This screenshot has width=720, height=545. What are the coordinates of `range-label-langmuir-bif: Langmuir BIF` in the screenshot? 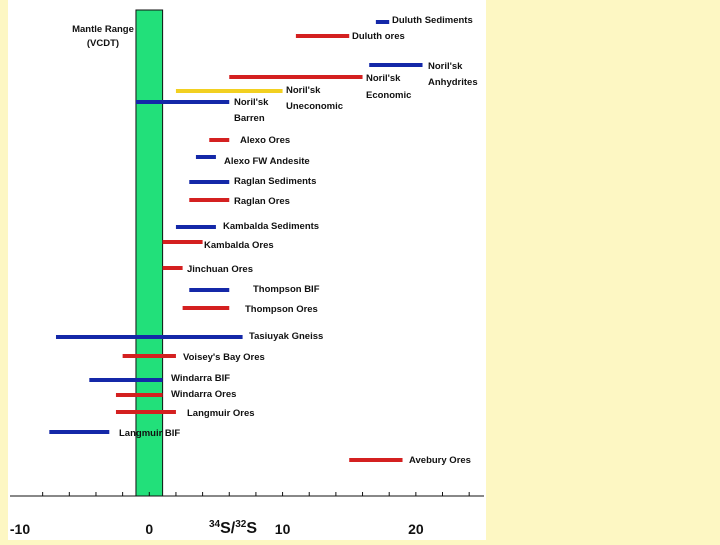 It's located at (149, 433).